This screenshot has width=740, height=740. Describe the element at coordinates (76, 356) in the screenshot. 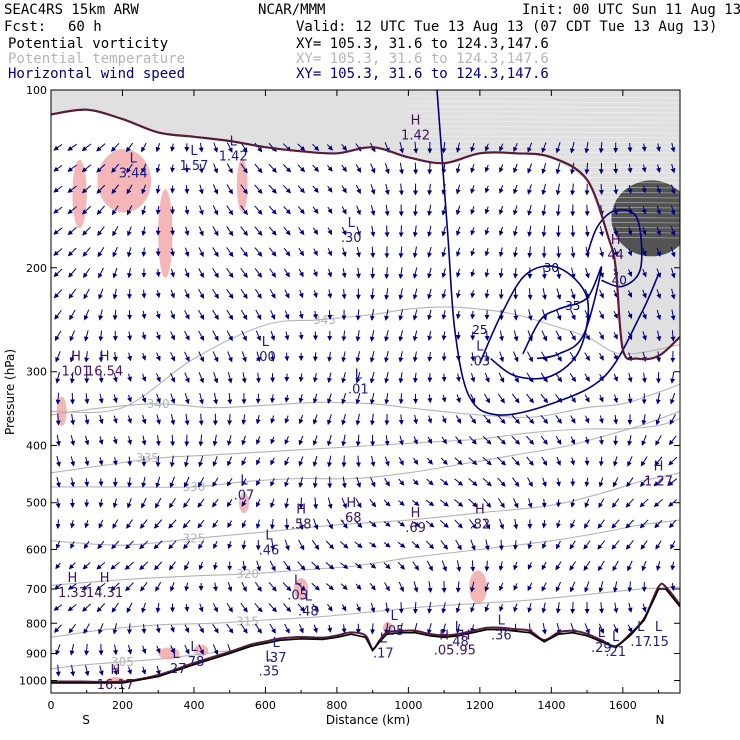

I see `extremum-type: H` at that location.